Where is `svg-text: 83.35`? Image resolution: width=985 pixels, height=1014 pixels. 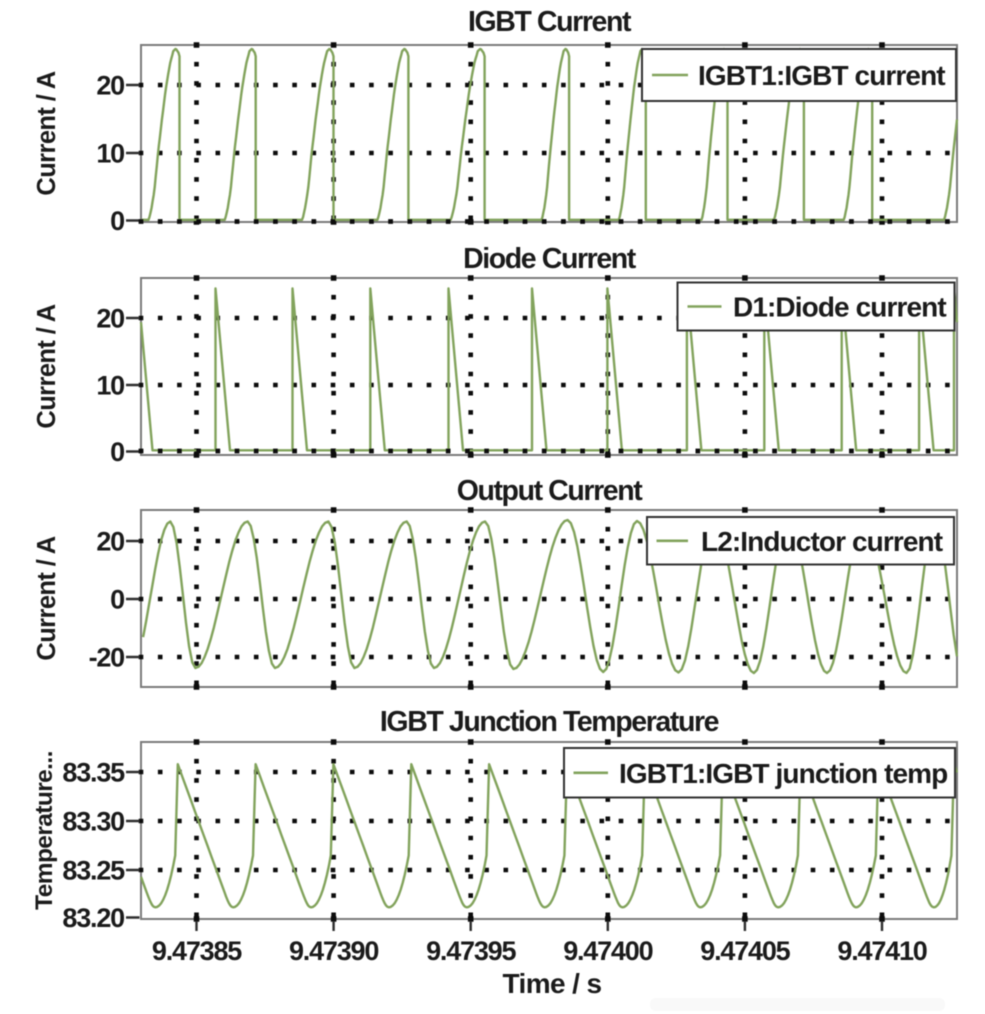 svg-text: 83.35 is located at coordinates (93, 773).